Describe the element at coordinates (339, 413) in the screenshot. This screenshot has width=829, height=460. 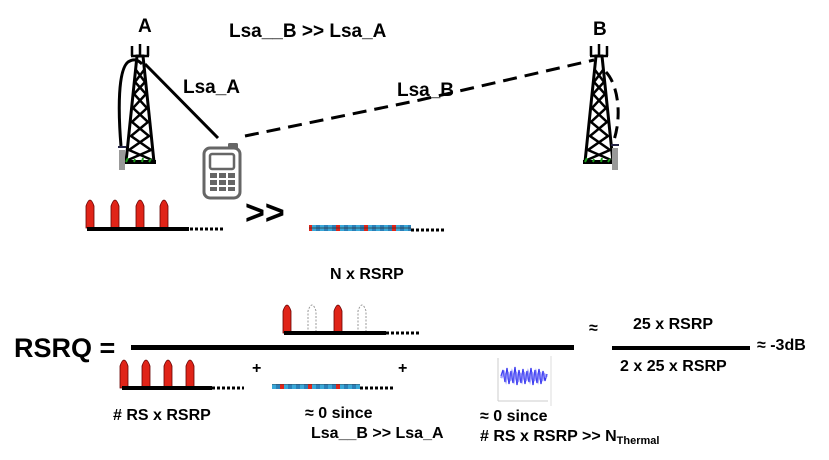
I see `term2-caption-line1: ≈ 0 since` at that location.